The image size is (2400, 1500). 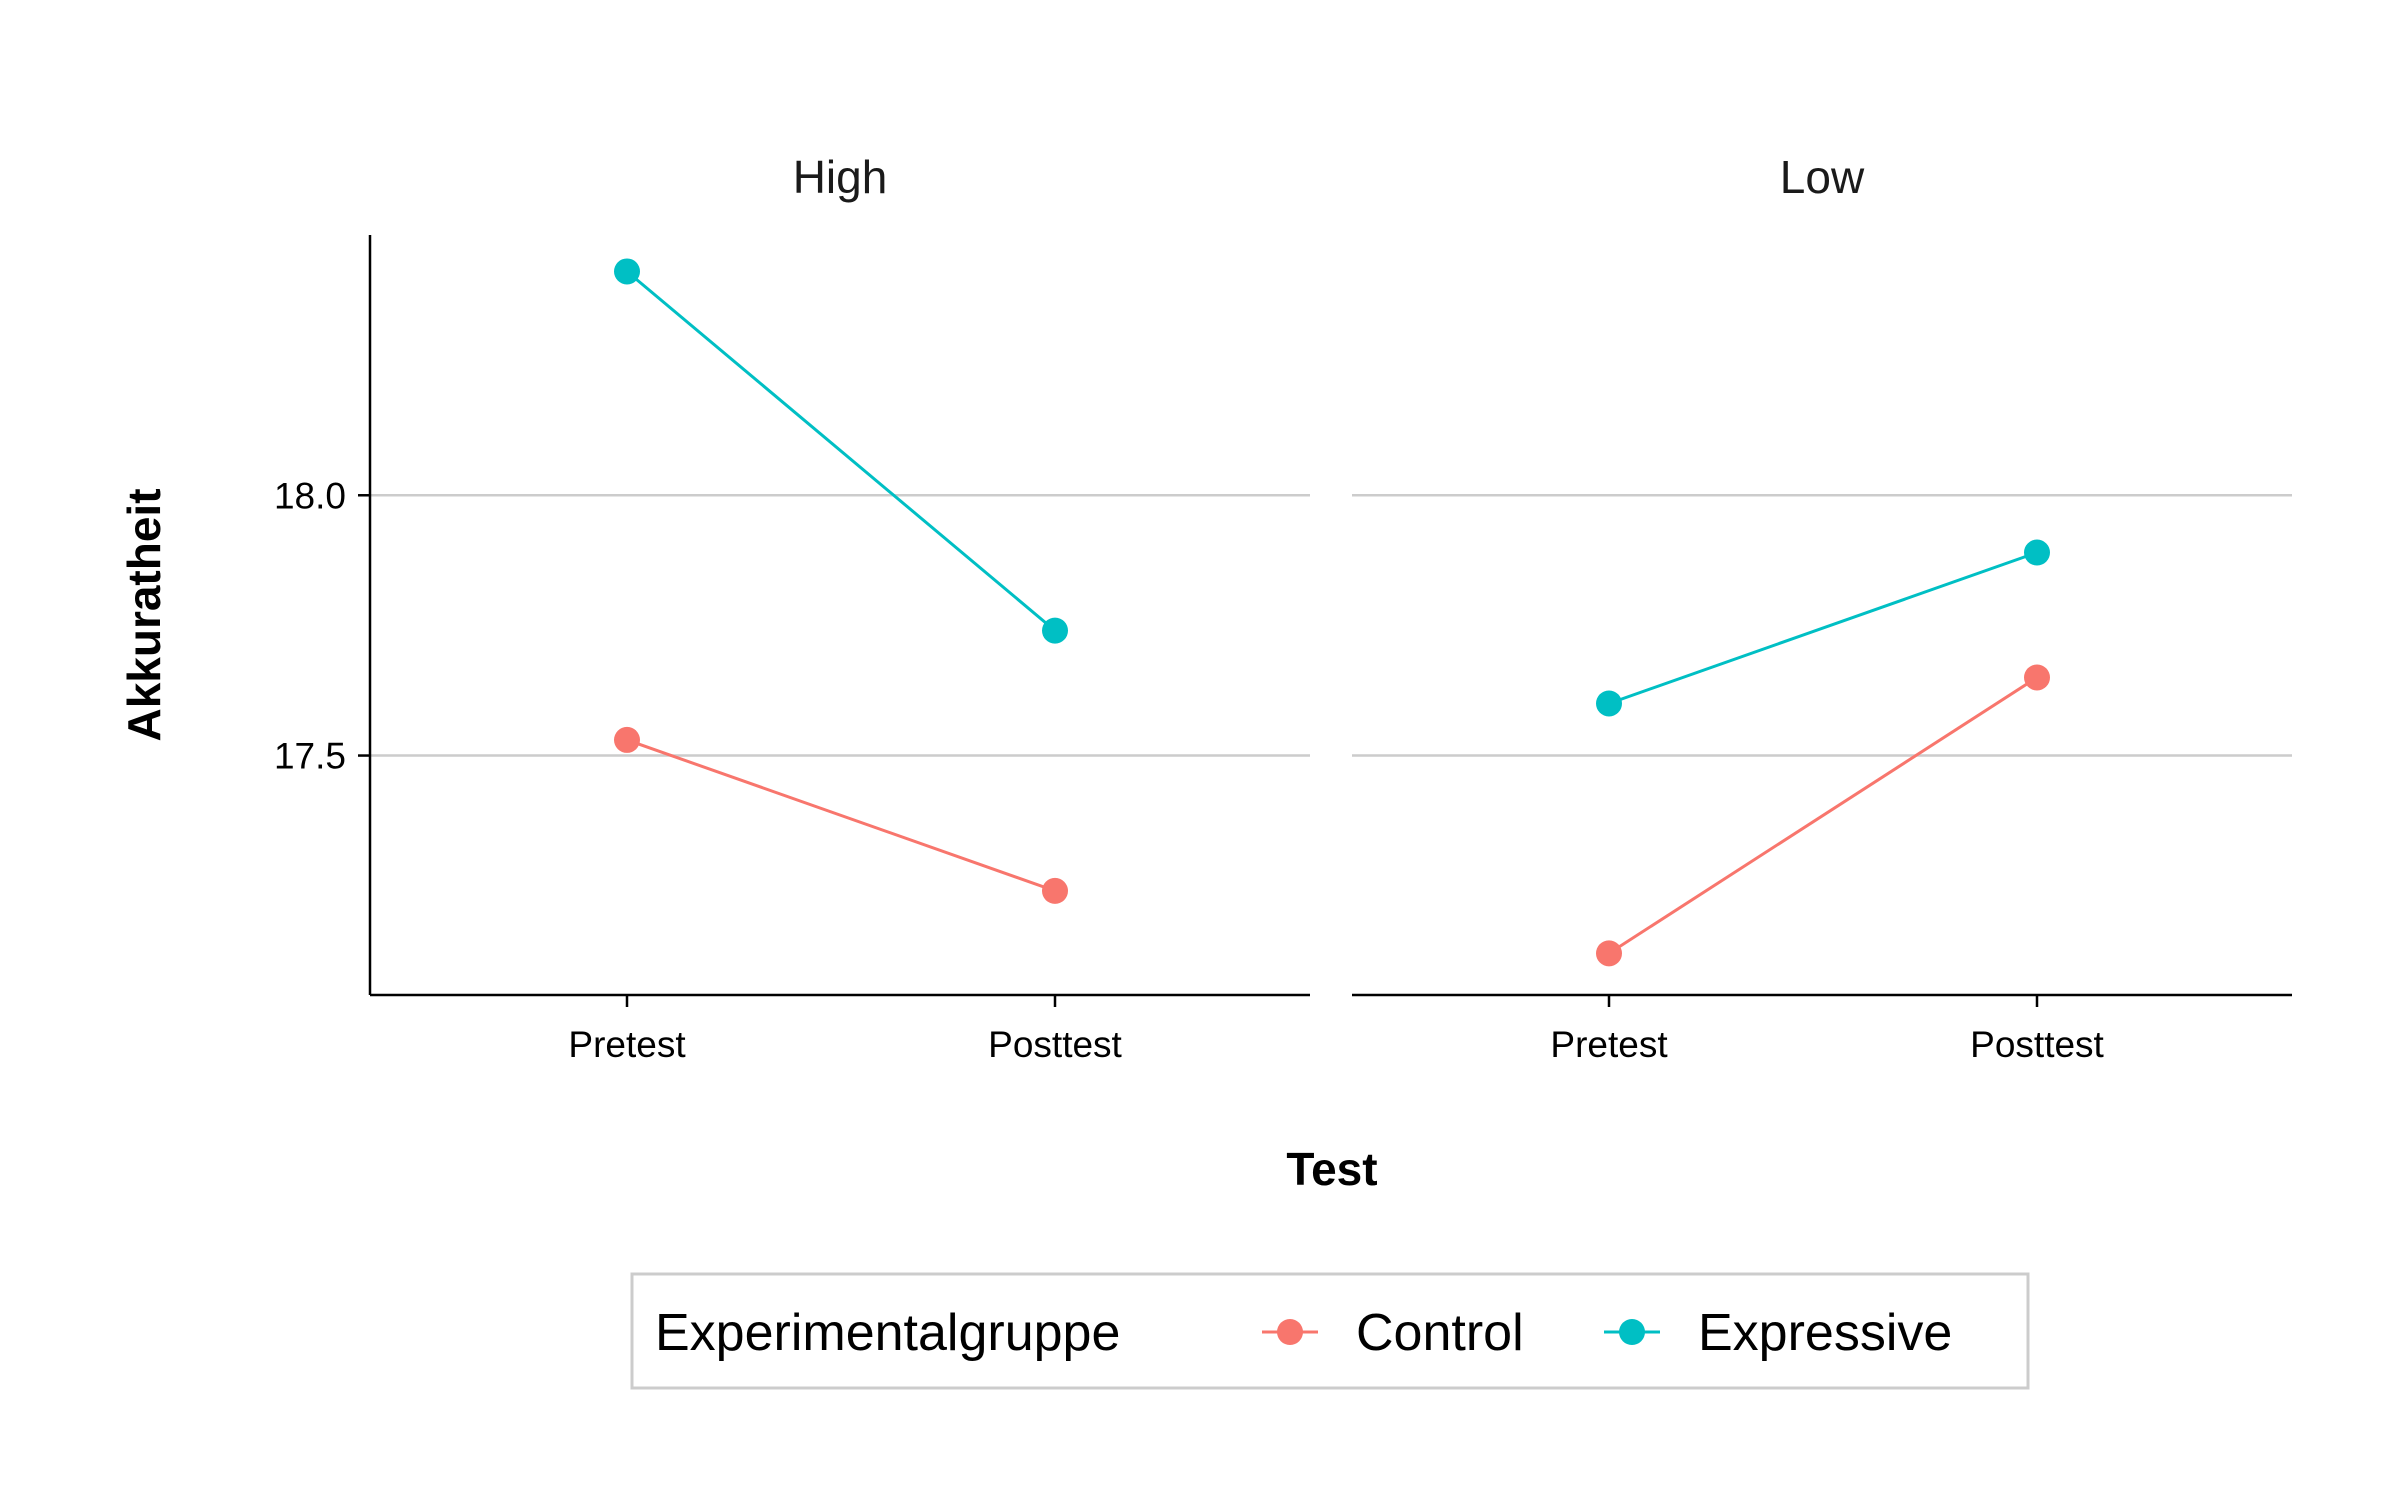 I want to click on data-point-expressive-low-posttest, so click(x=2037, y=552).